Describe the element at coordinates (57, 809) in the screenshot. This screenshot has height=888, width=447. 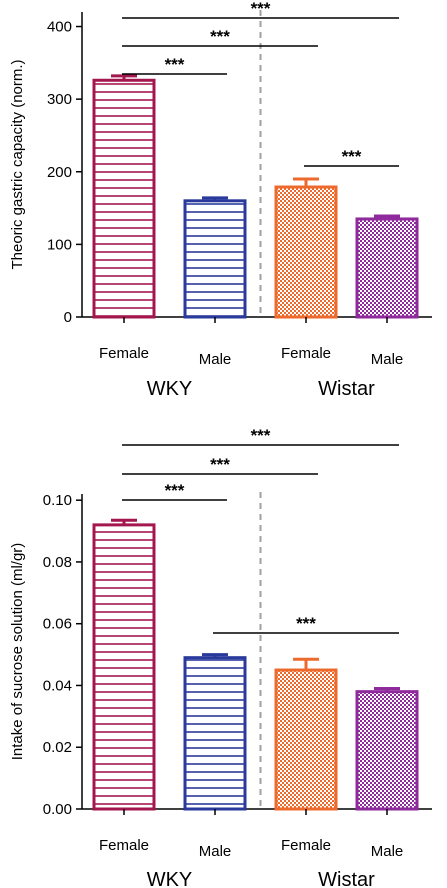
I see `y-tick-label: 0.00` at that location.